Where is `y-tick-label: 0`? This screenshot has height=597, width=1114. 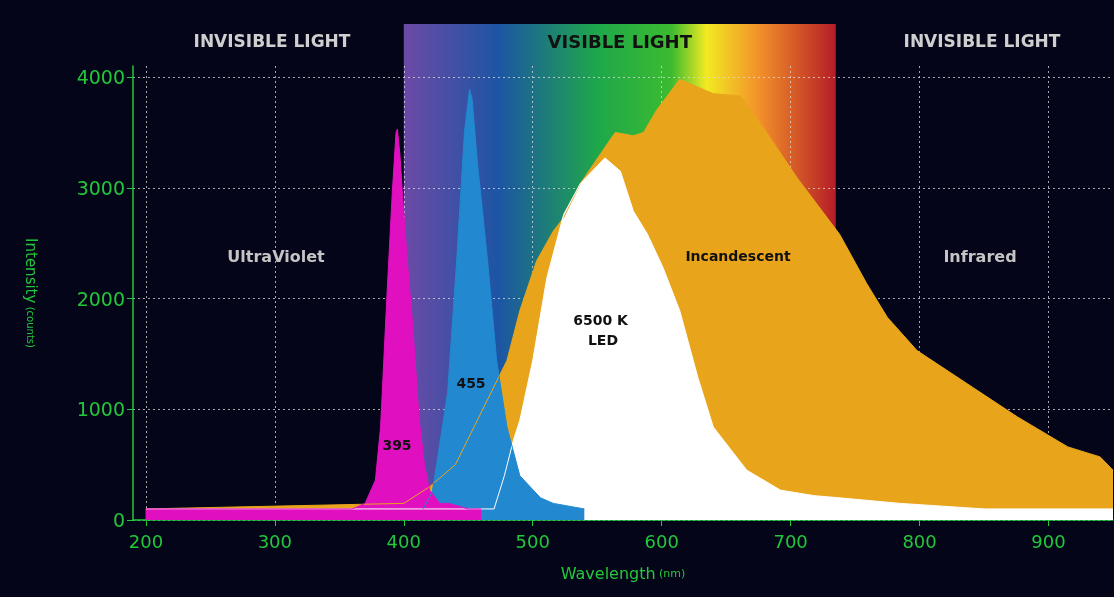
y-tick-label: 0 is located at coordinates (118, 520).